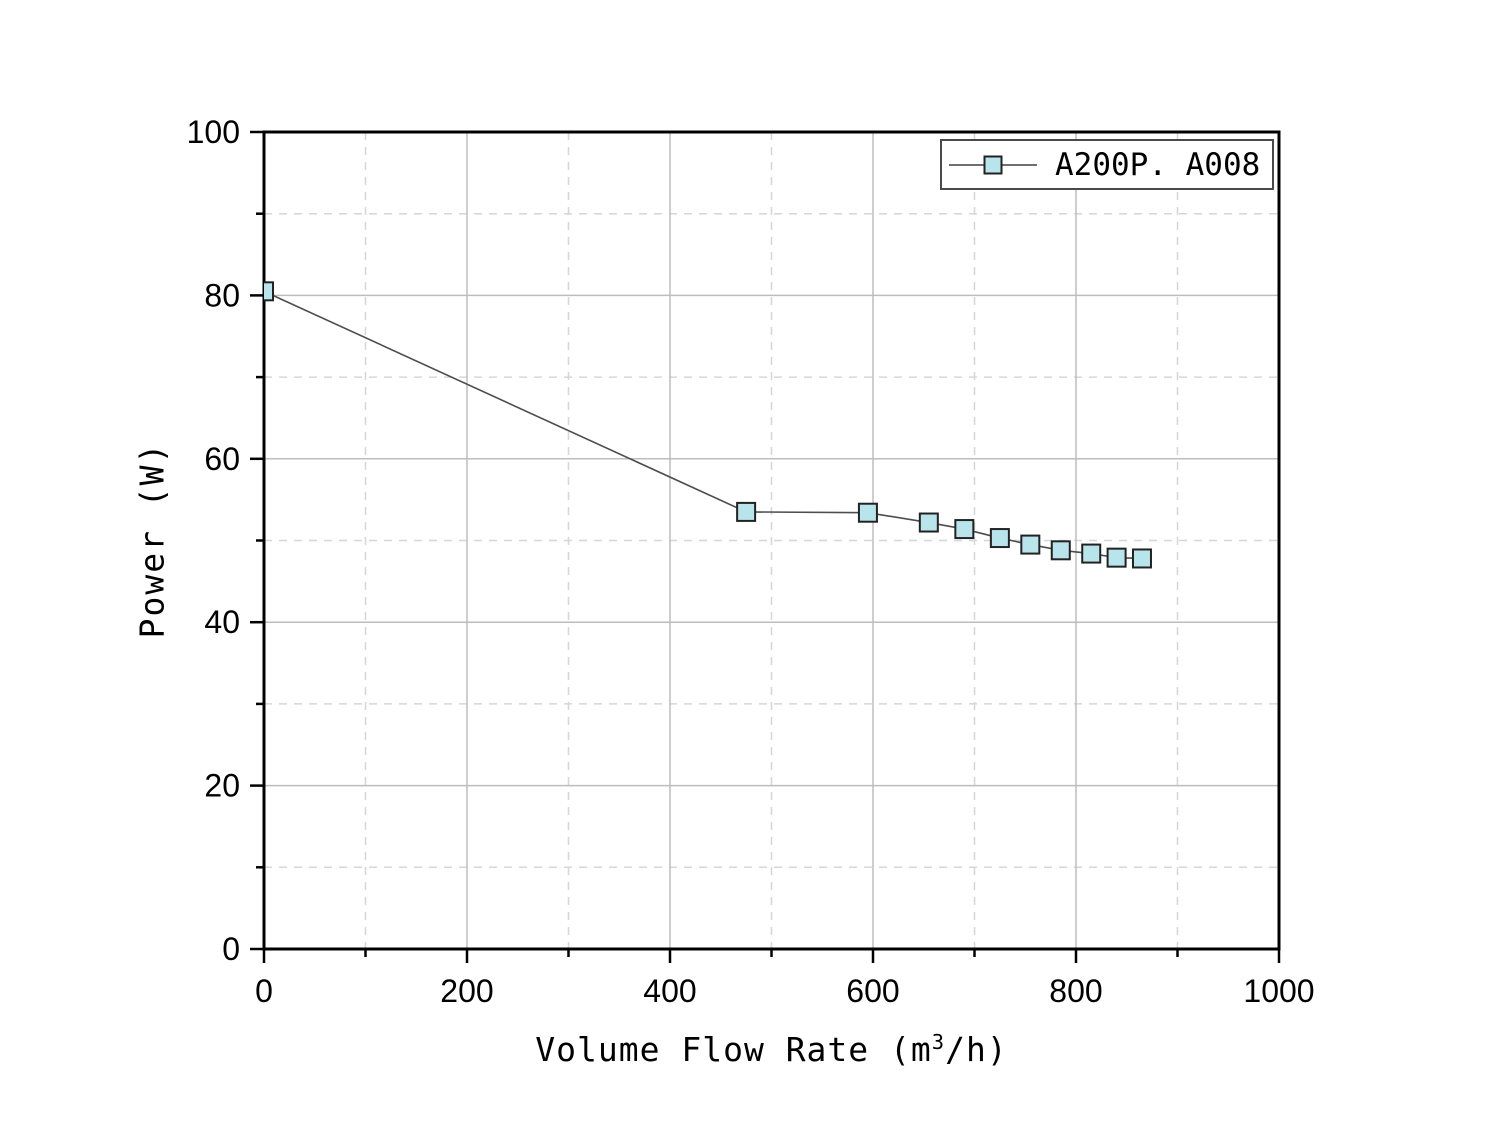 The width and height of the screenshot is (1487, 1138). Describe the element at coordinates (784, 991) in the screenshot. I see `x-tick-labels: 0 200 400 600 800 1000` at that location.